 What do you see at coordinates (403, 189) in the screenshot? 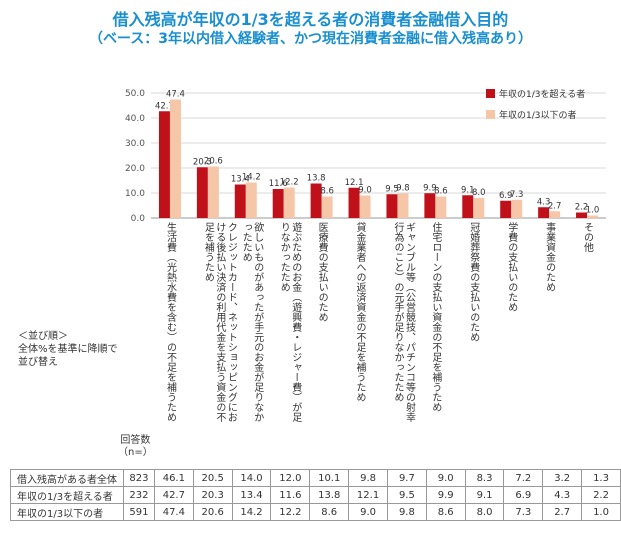
I see `data-label-series2: 9.8` at bounding box center [403, 189].